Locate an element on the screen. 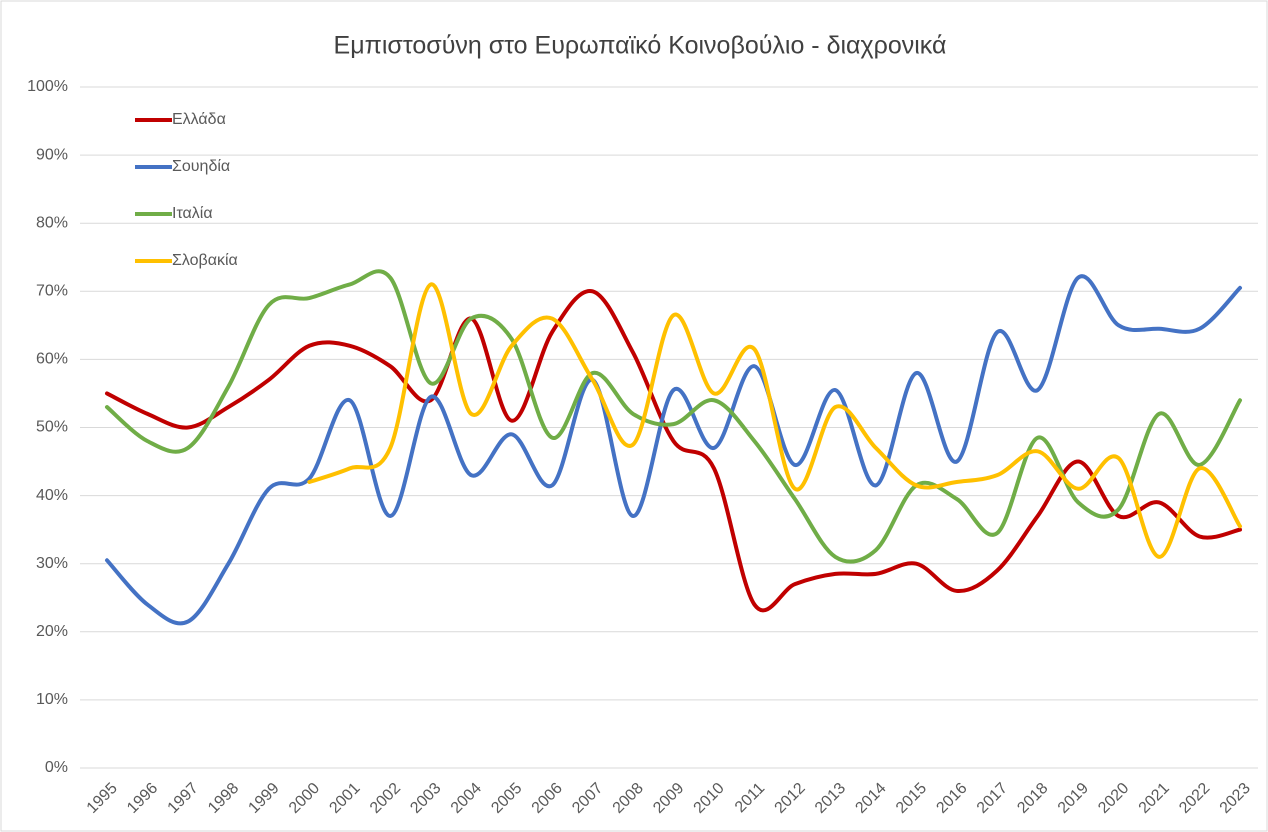 Image resolution: width=1268 pixels, height=832 pixels. y-tick-label: 20% is located at coordinates (52, 631).